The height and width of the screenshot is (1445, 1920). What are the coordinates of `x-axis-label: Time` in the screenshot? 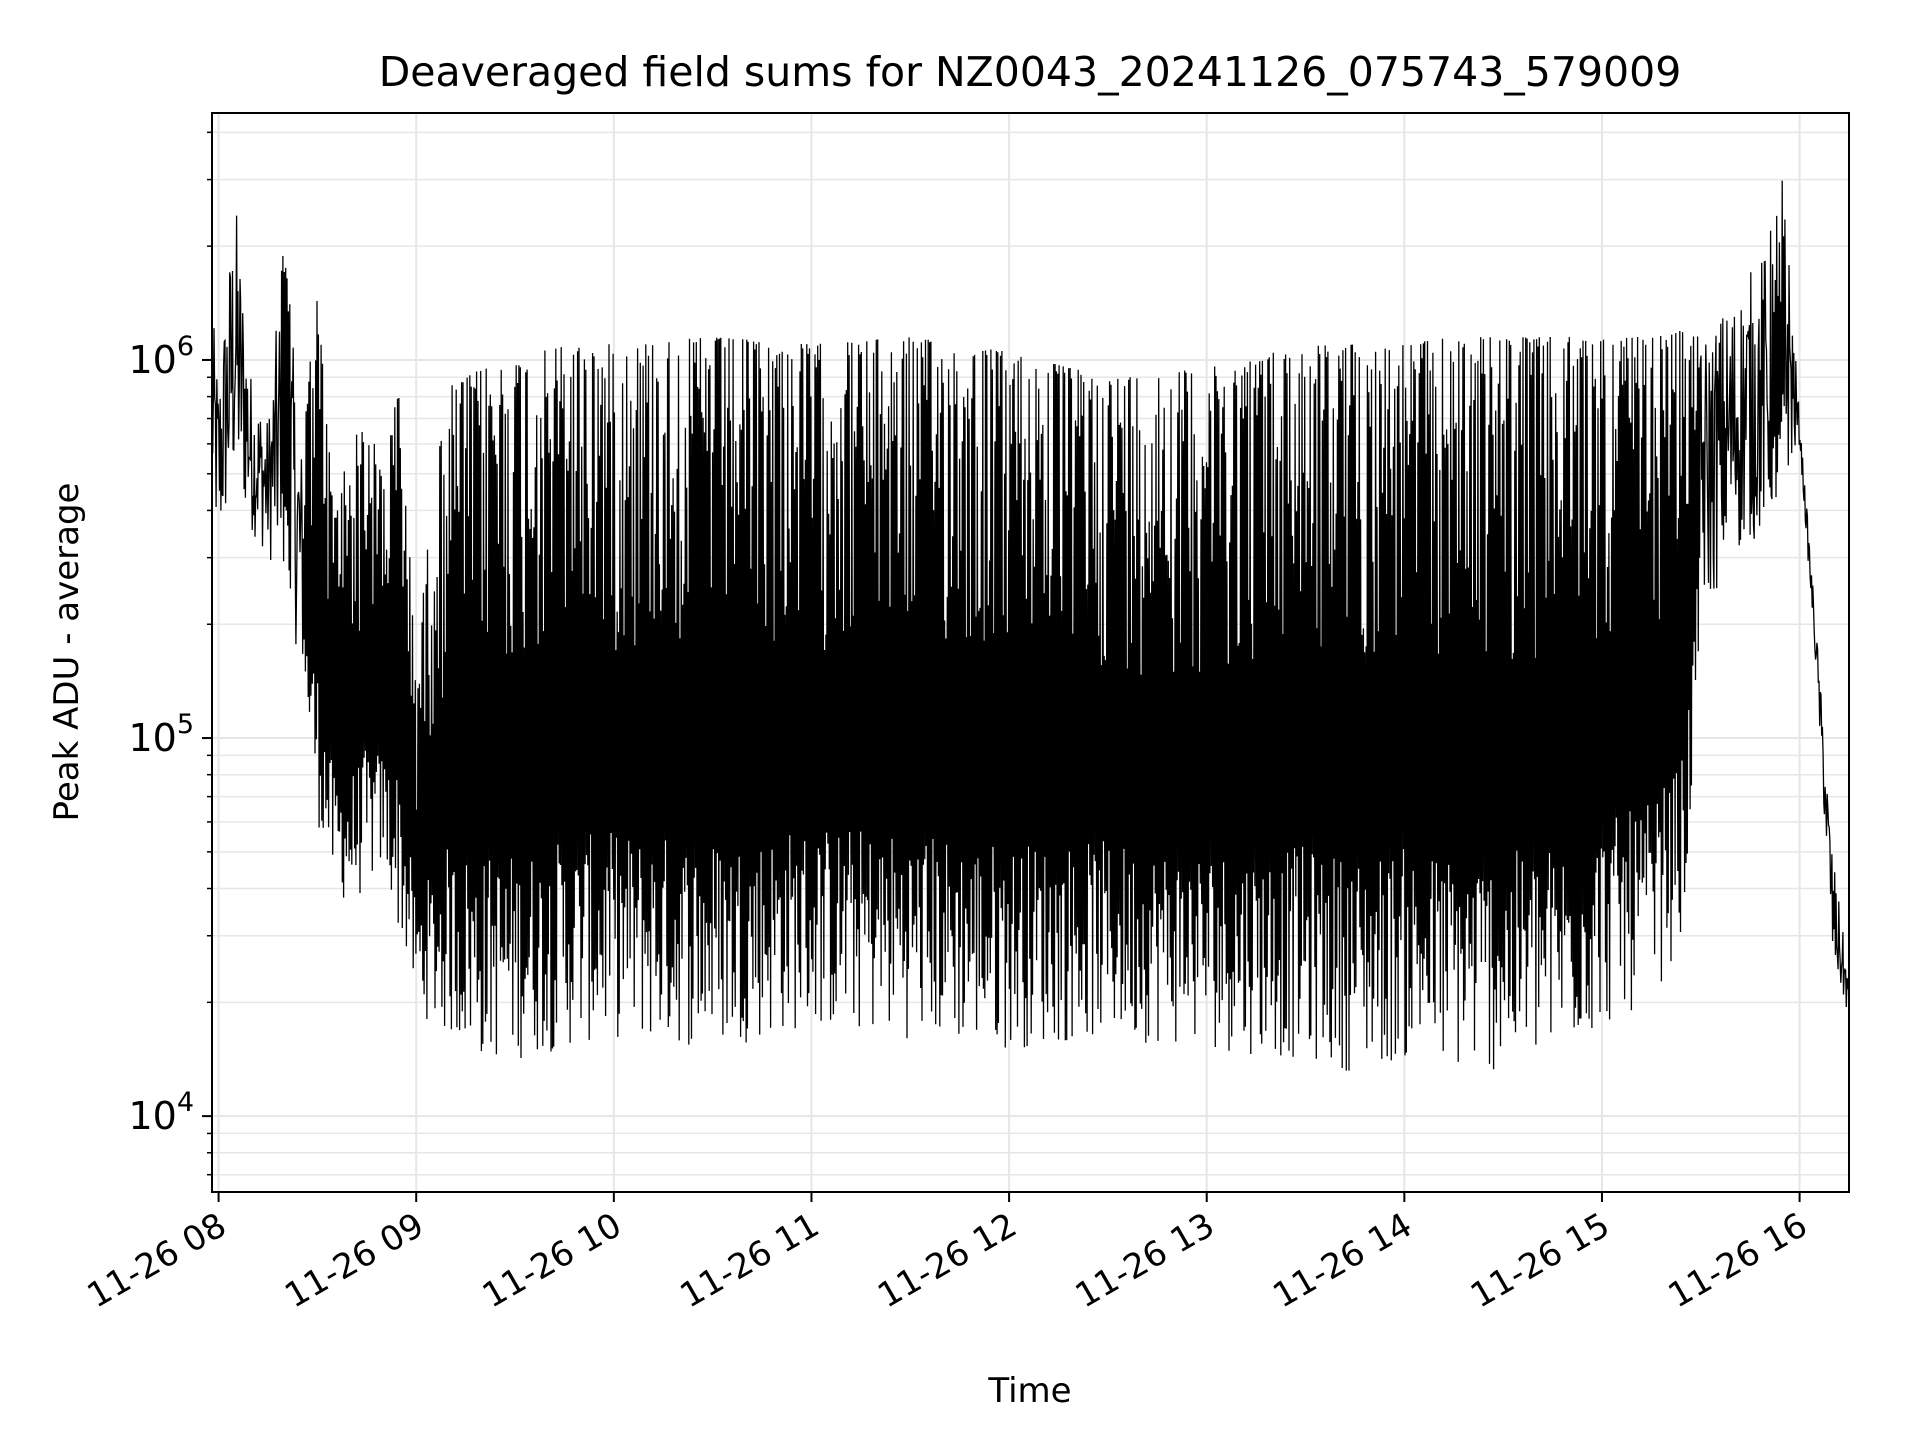 It's located at (1029, 1391).